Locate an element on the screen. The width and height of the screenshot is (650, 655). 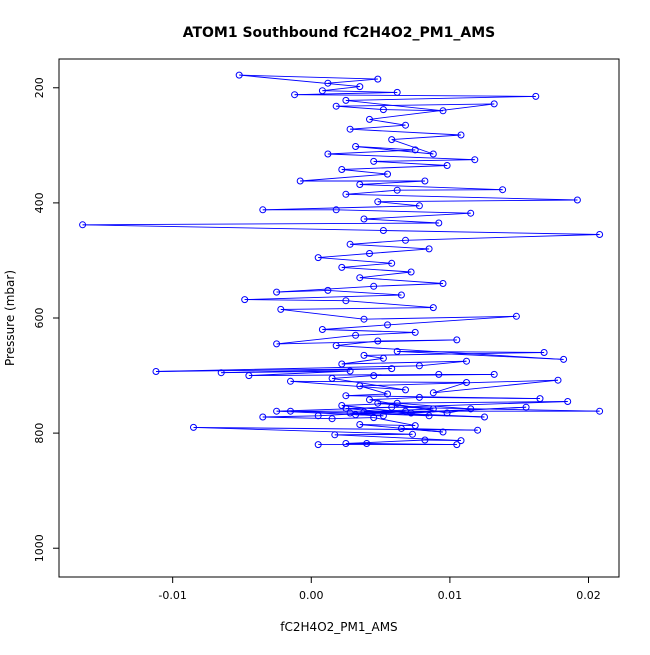
x-tick-label: 0.01 is located at coordinates (450, 595).